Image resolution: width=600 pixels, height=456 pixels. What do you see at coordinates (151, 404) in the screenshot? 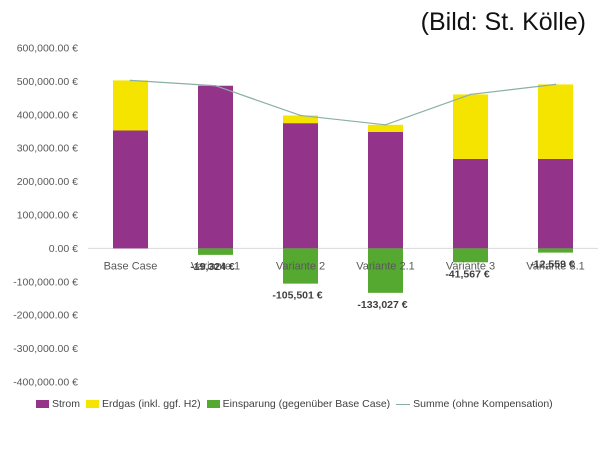
I see `legend-label-erdgas: Erdgas (inkl. ggf. H2)` at bounding box center [151, 404].